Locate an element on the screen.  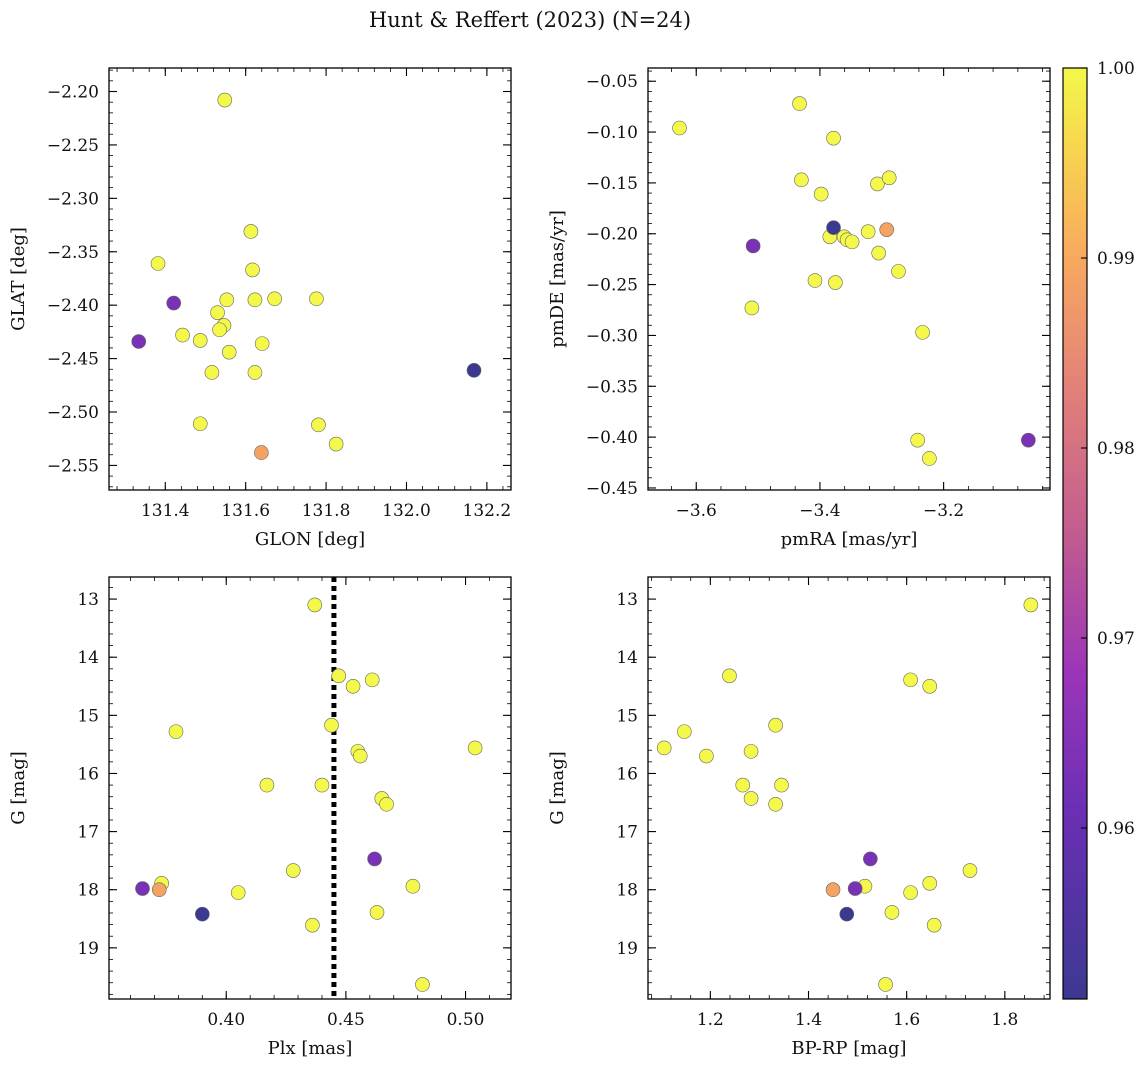
y-axis-label: pmDE [mas/yr] is located at coordinates (557, 279).